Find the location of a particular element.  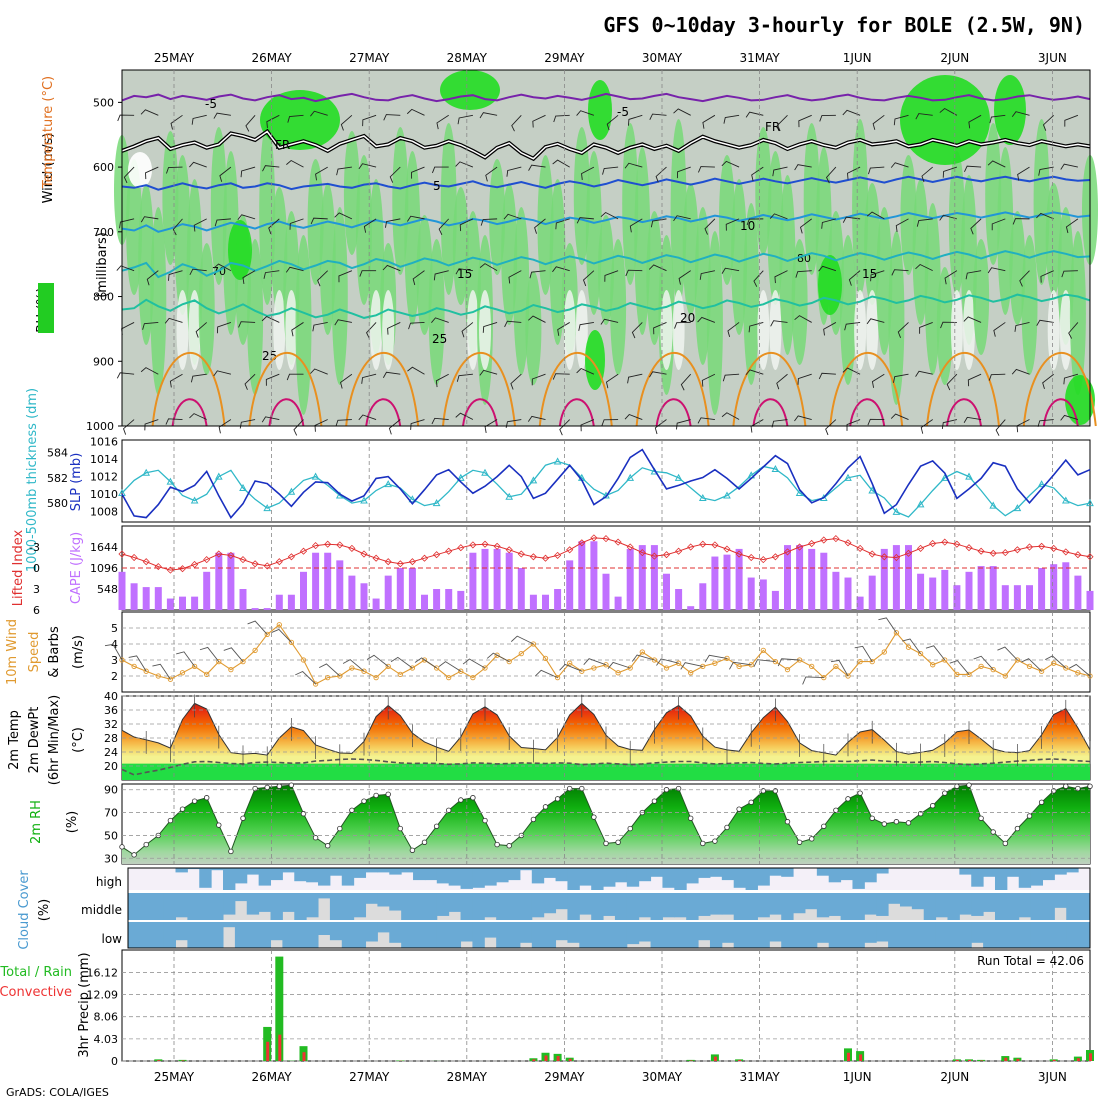

isotherm-label: 25 is located at coordinates (439, 339).